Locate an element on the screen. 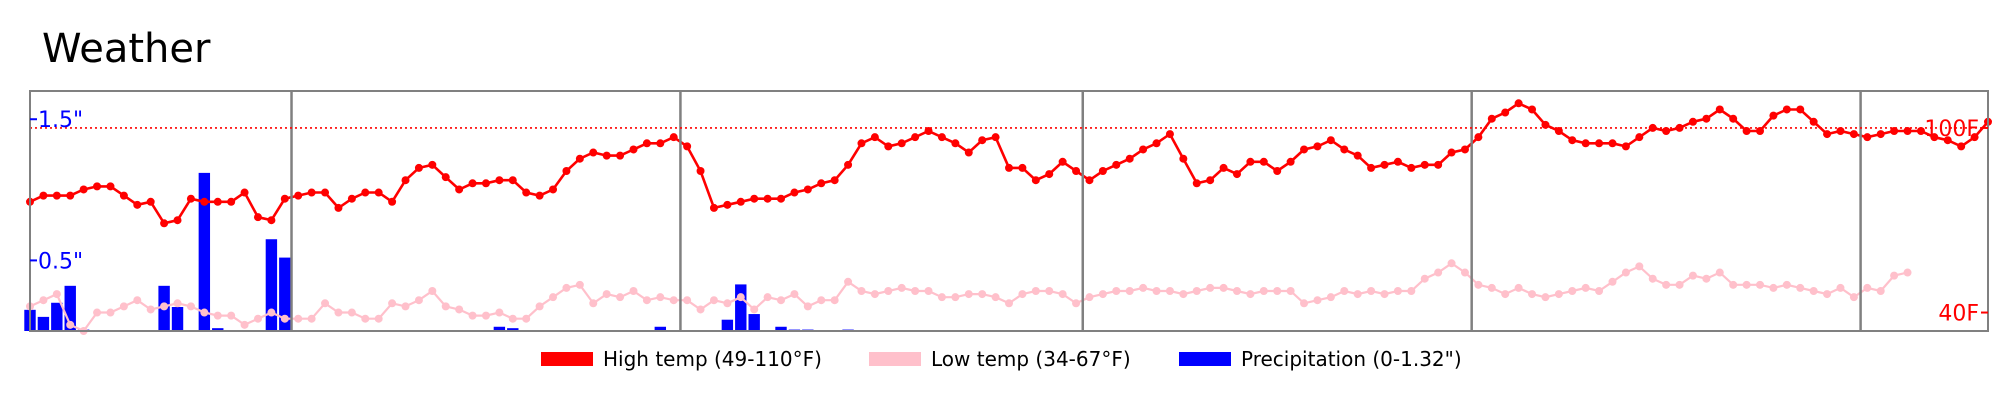  legend-label-low: Low temp (34-67°F) is located at coordinates (1031, 359).